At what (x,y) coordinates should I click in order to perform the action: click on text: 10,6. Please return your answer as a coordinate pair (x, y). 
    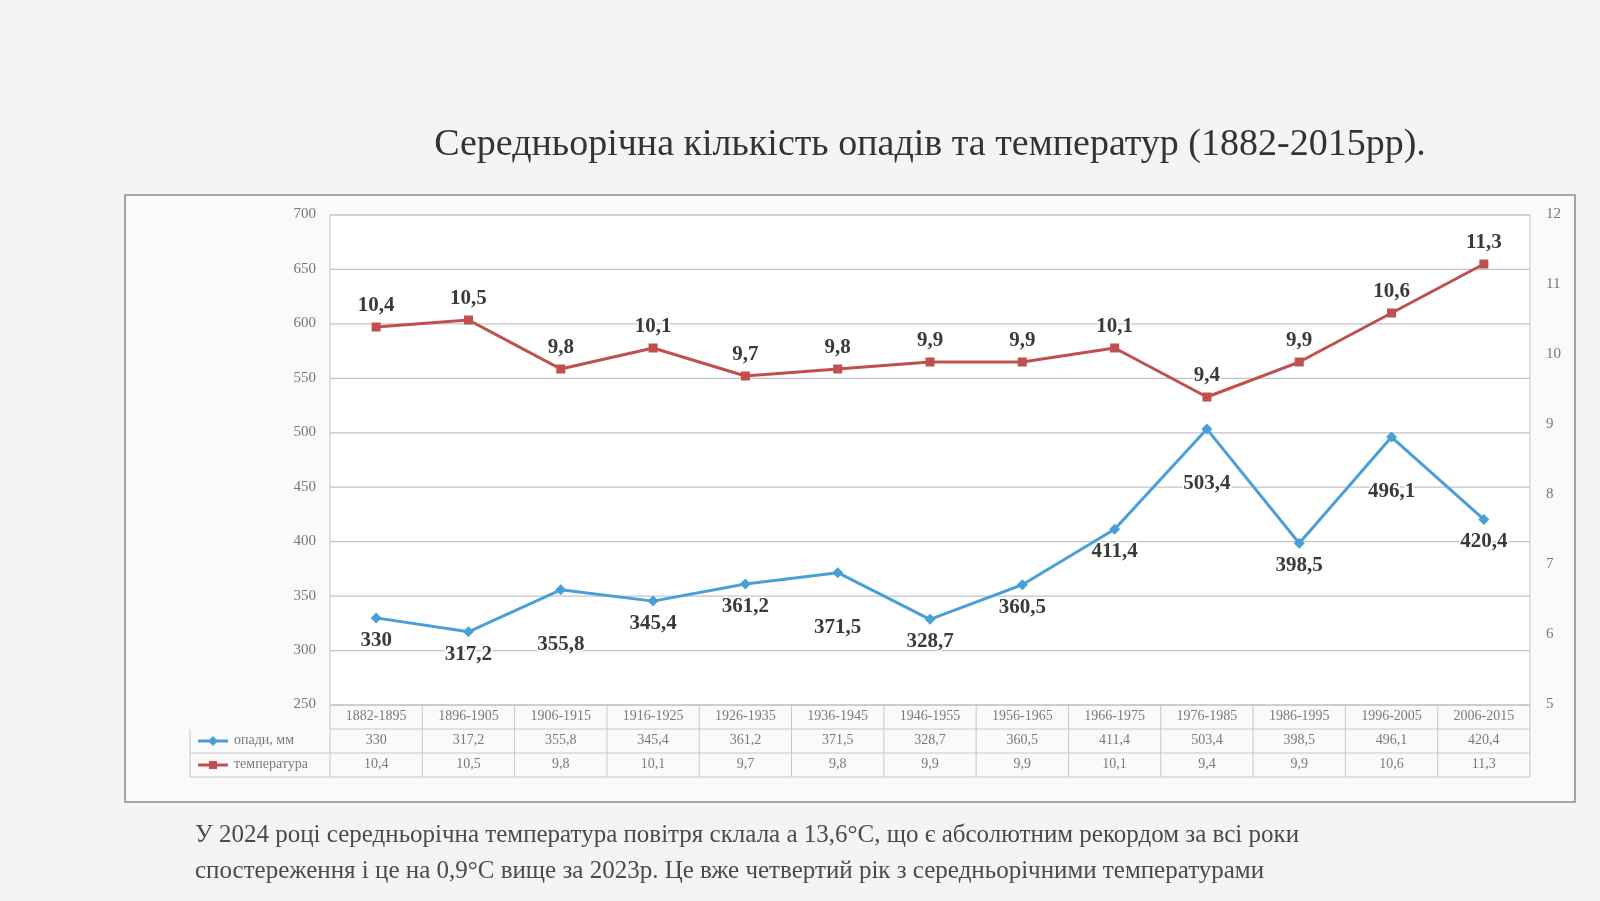
    Looking at the image, I should click on (1391, 290).